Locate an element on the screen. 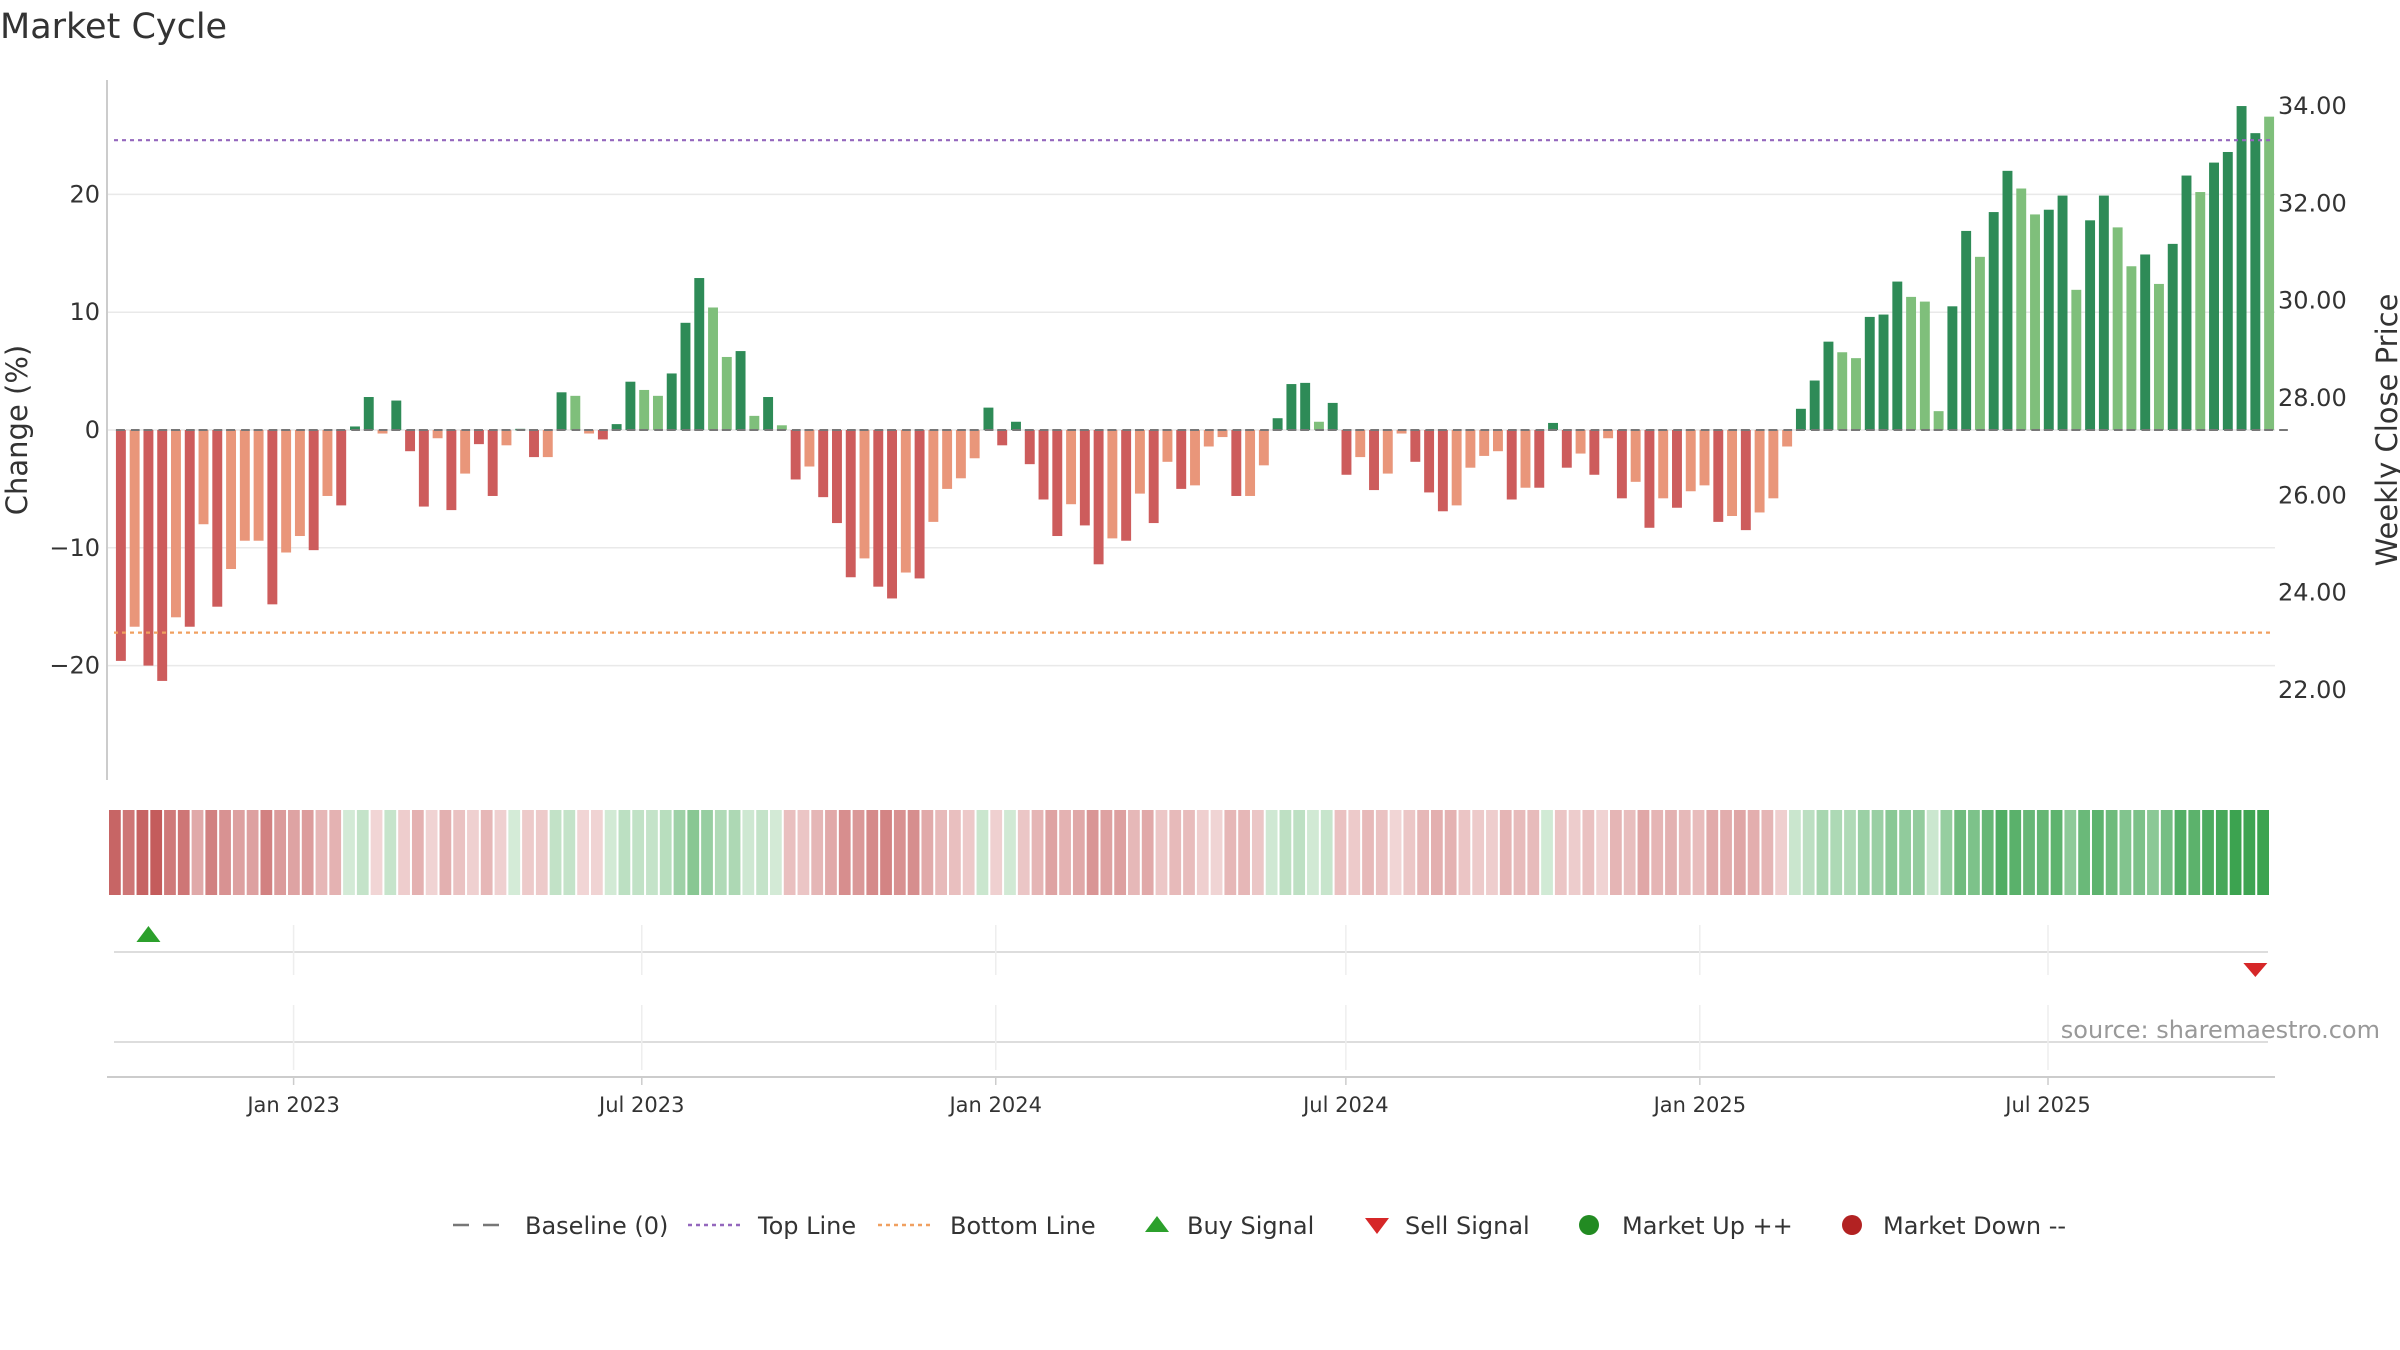 The width and height of the screenshot is (2400, 1350). legend-label: Buy Signal is located at coordinates (1250, 1226).